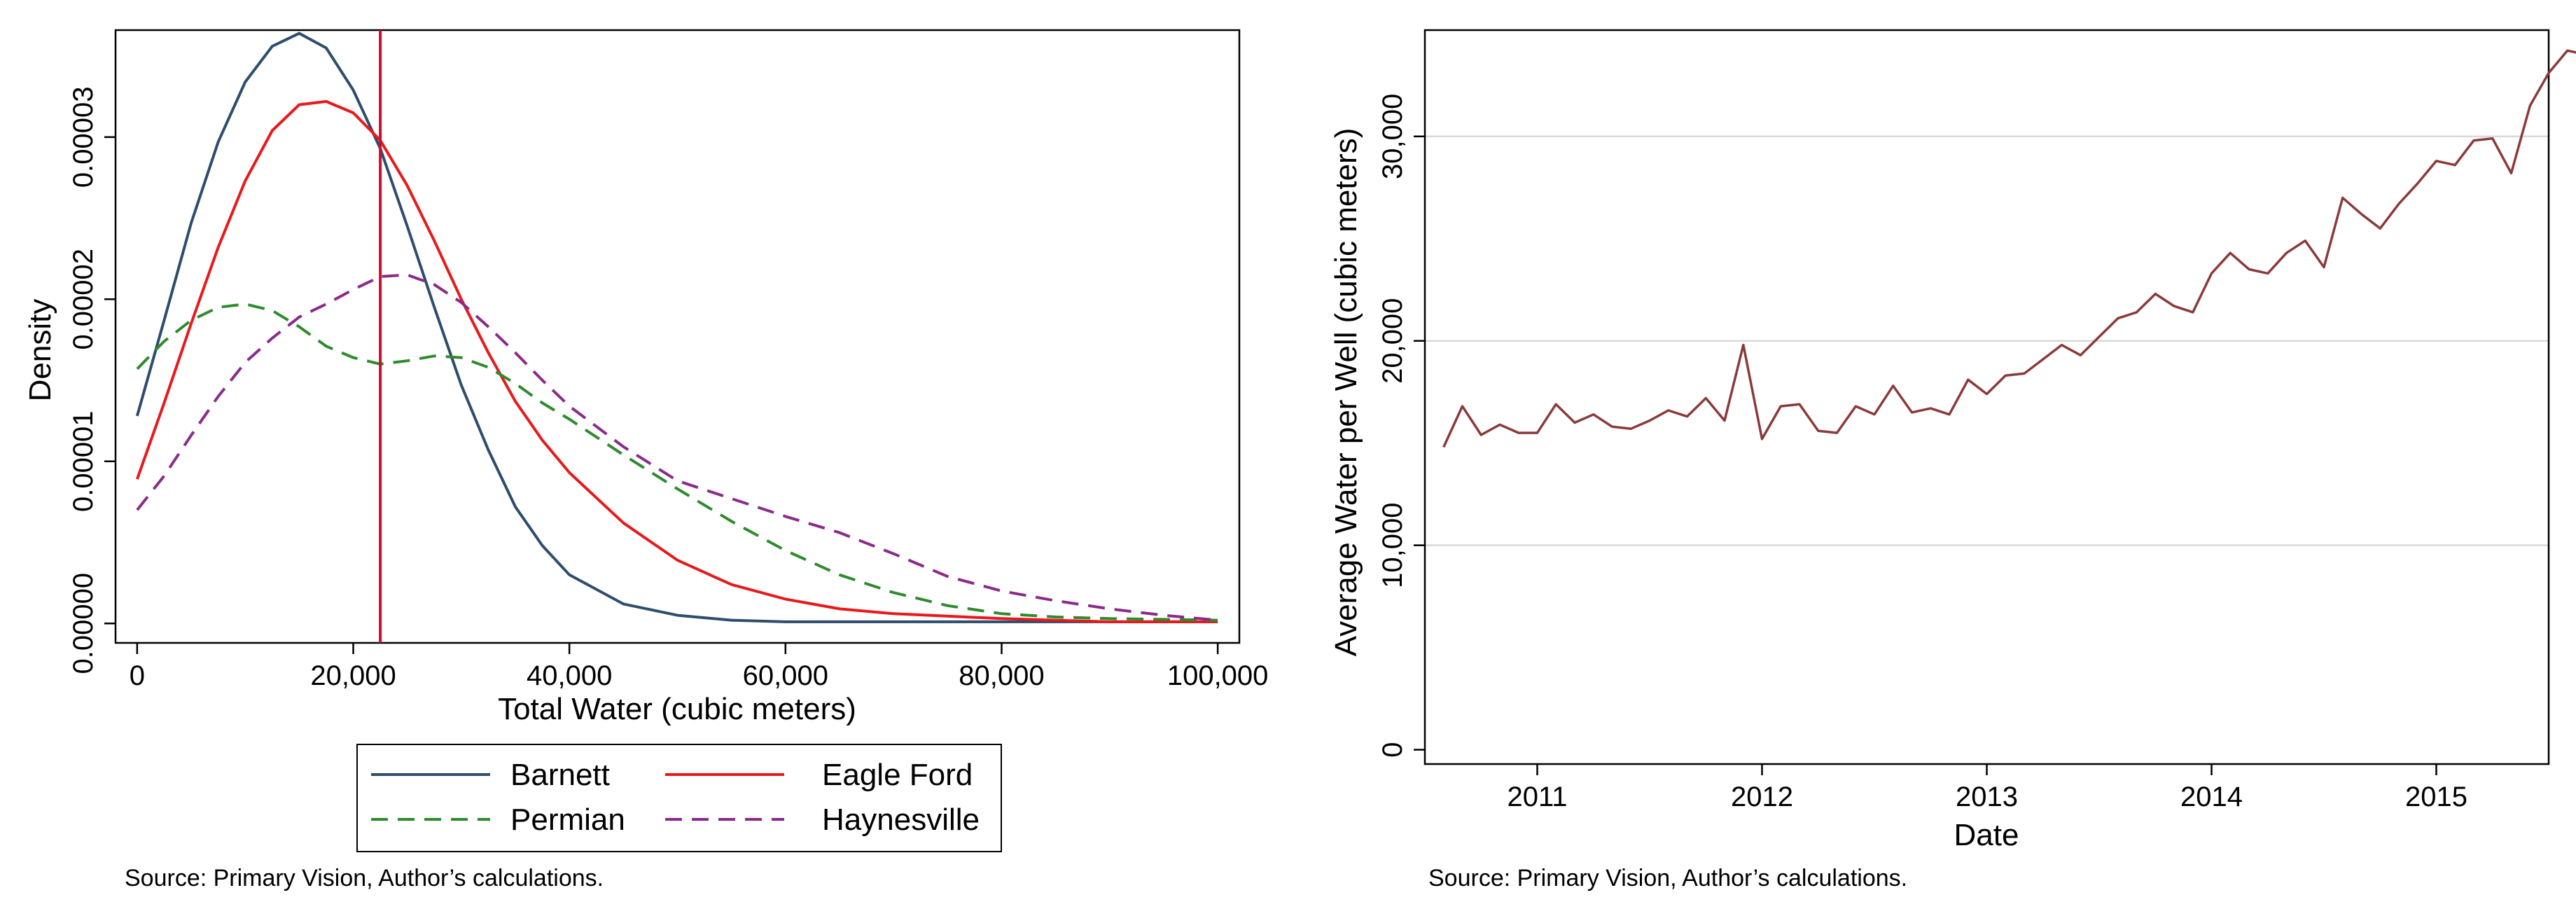 The height and width of the screenshot is (909, 2576). What do you see at coordinates (1392, 341) in the screenshot?
I see `monthly-y-tick-label: 20,000` at bounding box center [1392, 341].